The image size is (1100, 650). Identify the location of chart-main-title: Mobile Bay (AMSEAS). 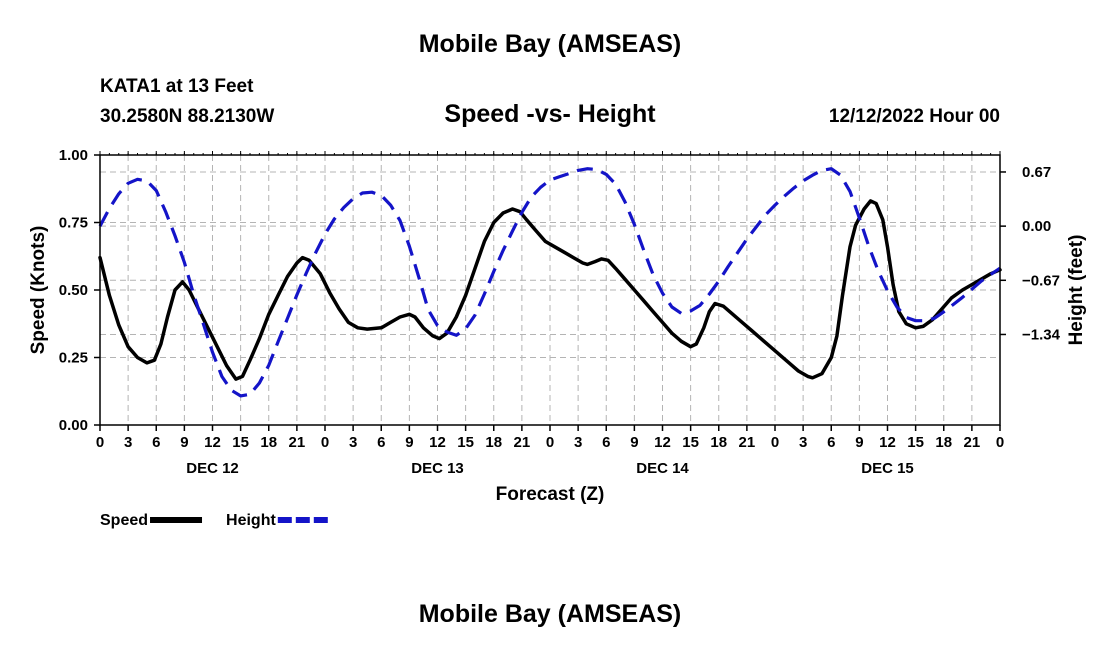
(550, 44).